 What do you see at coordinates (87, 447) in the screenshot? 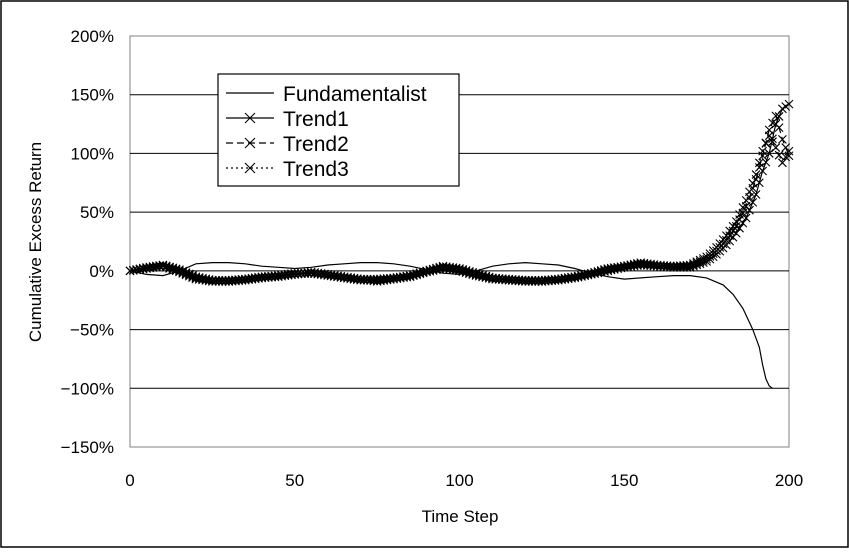
I see `y-tick-label: −150%` at bounding box center [87, 447].